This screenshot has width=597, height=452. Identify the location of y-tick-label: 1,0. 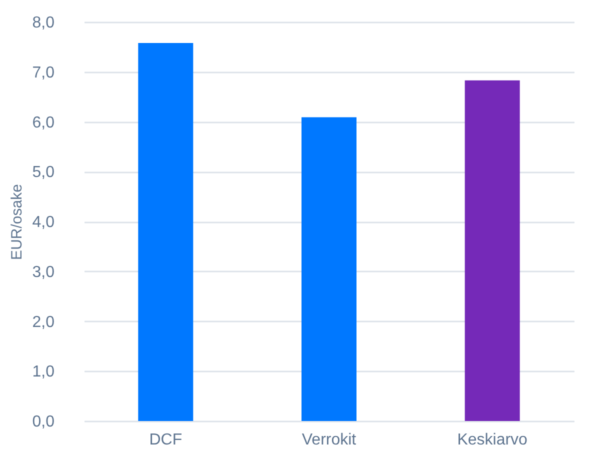
(43, 372).